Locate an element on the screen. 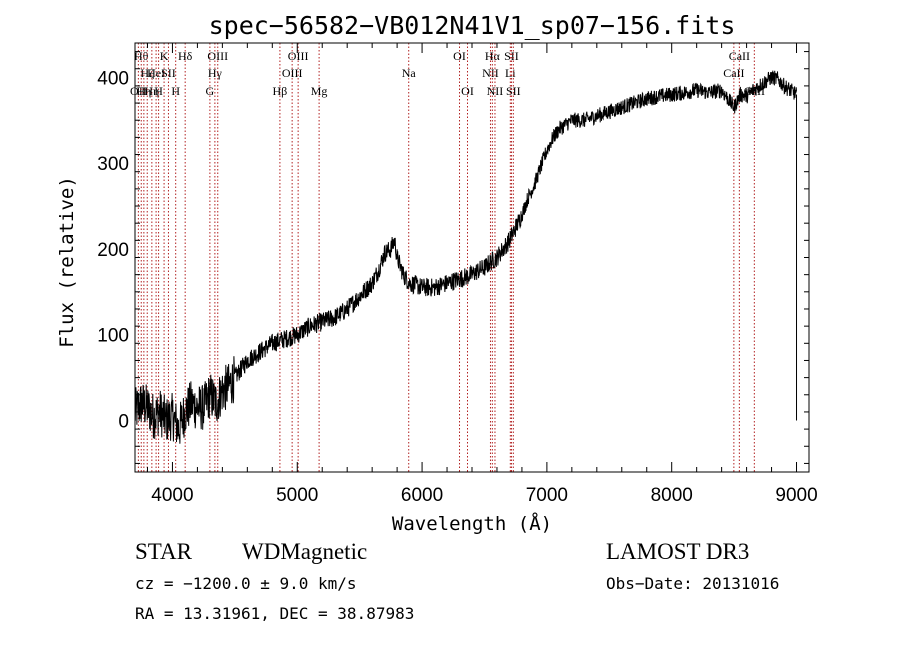 This screenshot has height=649, width=900. line-marker-label: K is located at coordinates (164, 56).